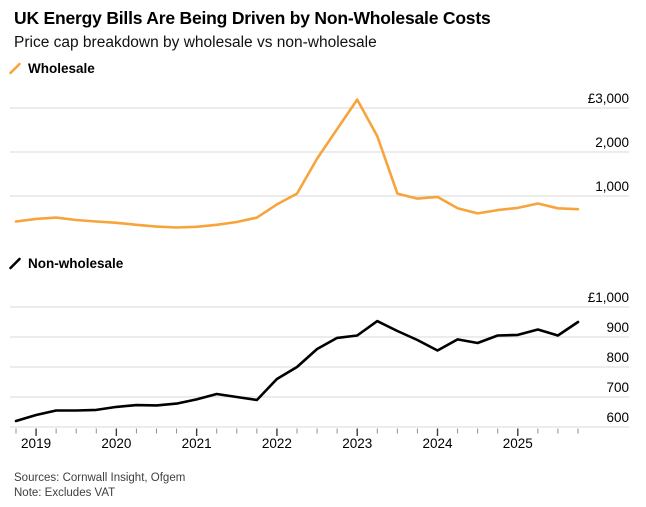 The width and height of the screenshot is (646, 507). What do you see at coordinates (437, 443) in the screenshot?
I see `year-label: 2024` at bounding box center [437, 443].